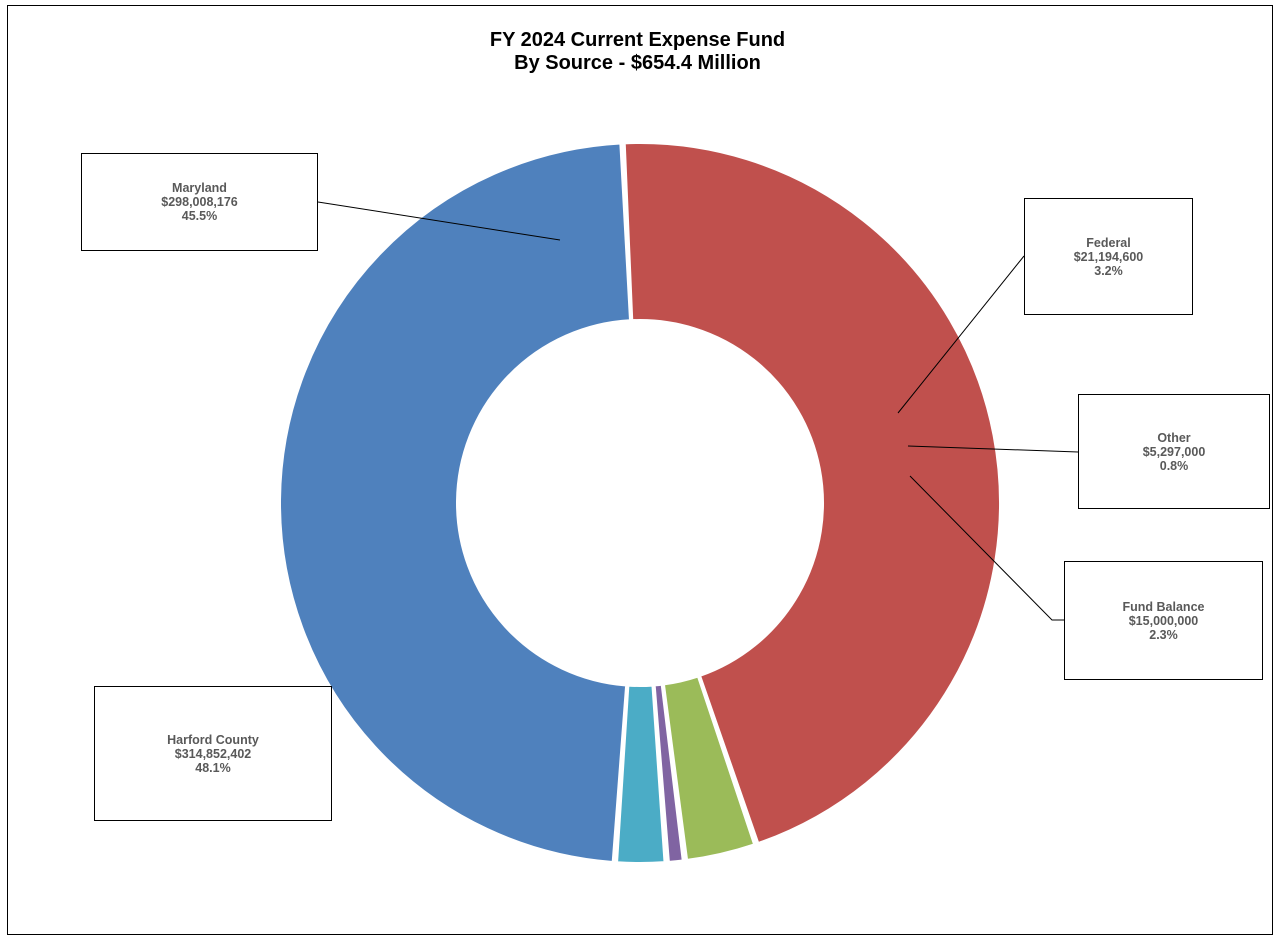 This screenshot has height=935, width=1275. I want to click on slice-label-percent: 0.8%, so click(1174, 465).